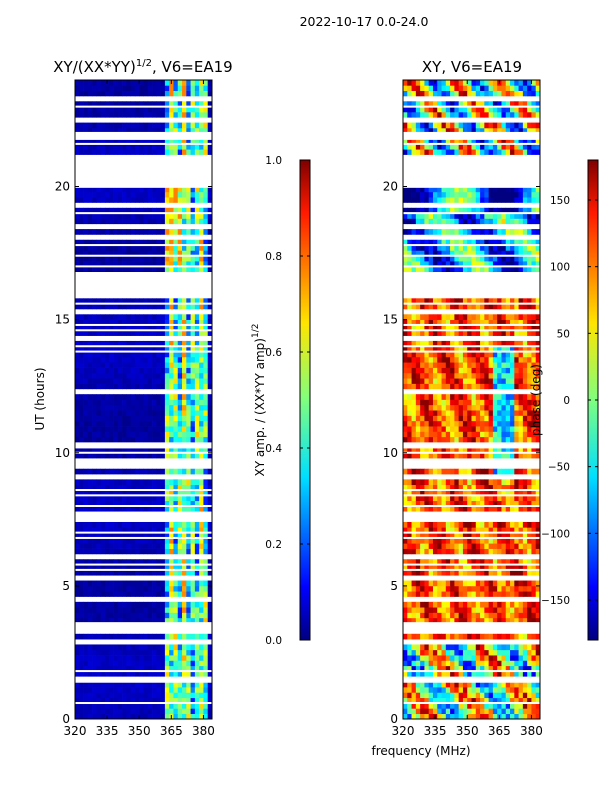 This screenshot has height=800, width=600. What do you see at coordinates (273, 641) in the screenshot?
I see `colorbar-tick-label: 0.0` at bounding box center [273, 641].